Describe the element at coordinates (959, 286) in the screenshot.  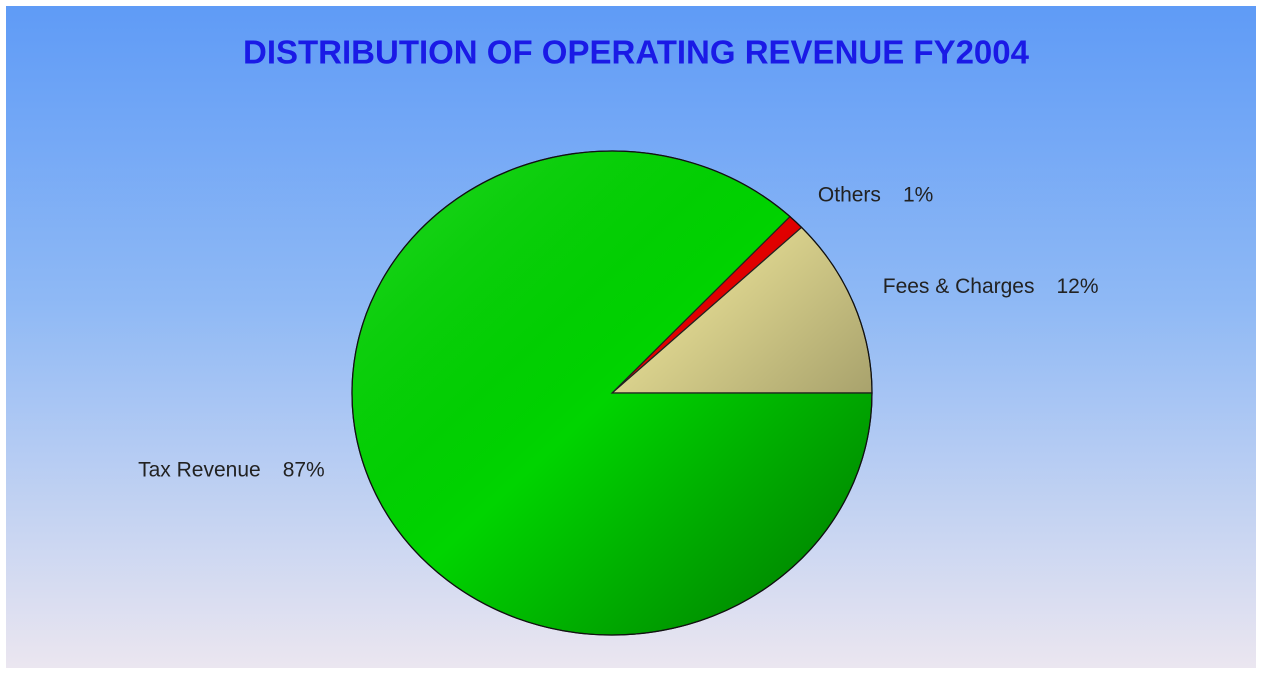
I see `category-name: Fees & Charges` at that location.